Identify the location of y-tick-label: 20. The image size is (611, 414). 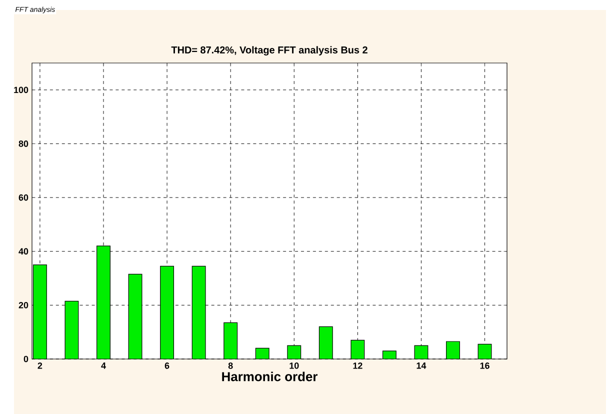
(23, 305).